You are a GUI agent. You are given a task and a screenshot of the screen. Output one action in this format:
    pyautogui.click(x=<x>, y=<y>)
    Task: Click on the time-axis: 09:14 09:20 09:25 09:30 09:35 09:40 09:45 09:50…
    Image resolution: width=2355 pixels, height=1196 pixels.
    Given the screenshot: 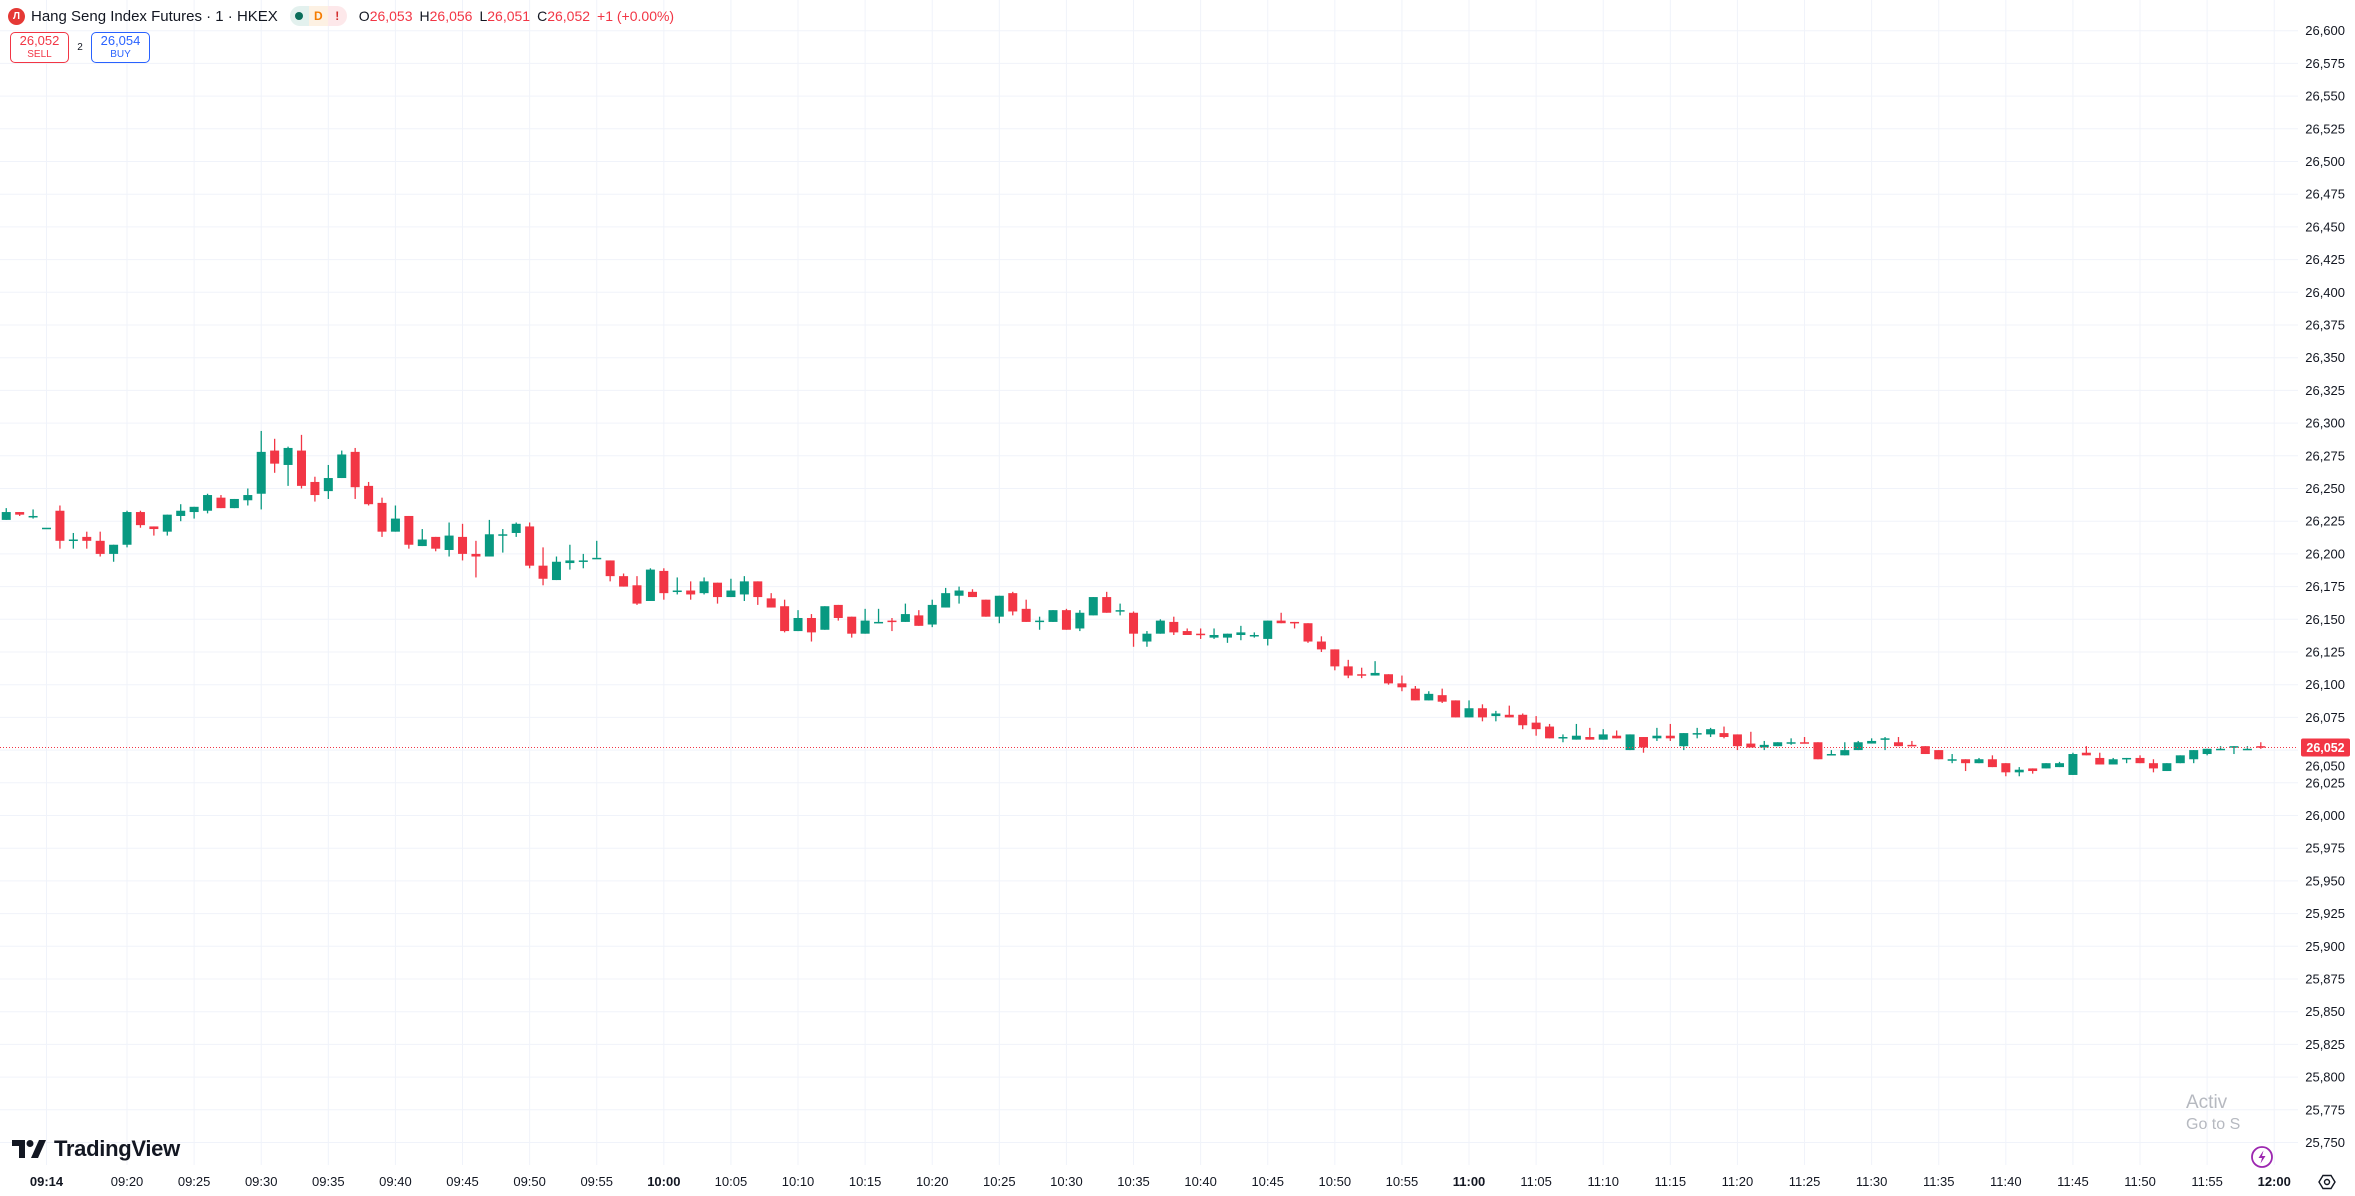 What is the action you would take?
    pyautogui.click(x=1160, y=1181)
    